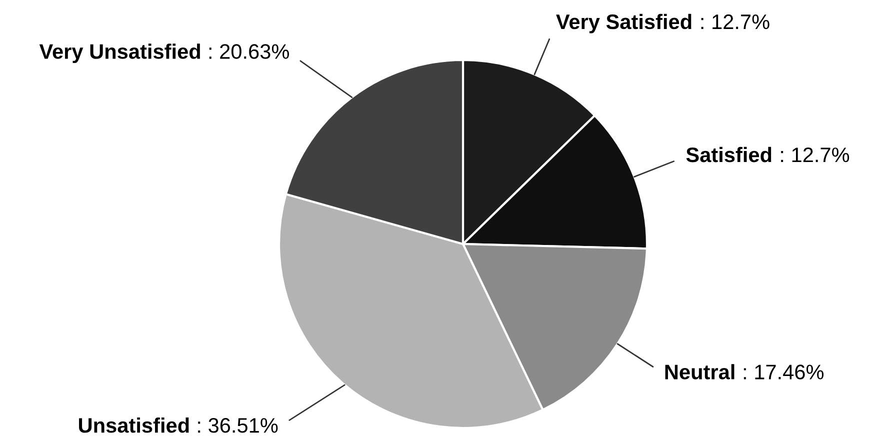 Image resolution: width=892 pixels, height=448 pixels. What do you see at coordinates (249, 51) in the screenshot?
I see `data-label: : 20.63%` at bounding box center [249, 51].